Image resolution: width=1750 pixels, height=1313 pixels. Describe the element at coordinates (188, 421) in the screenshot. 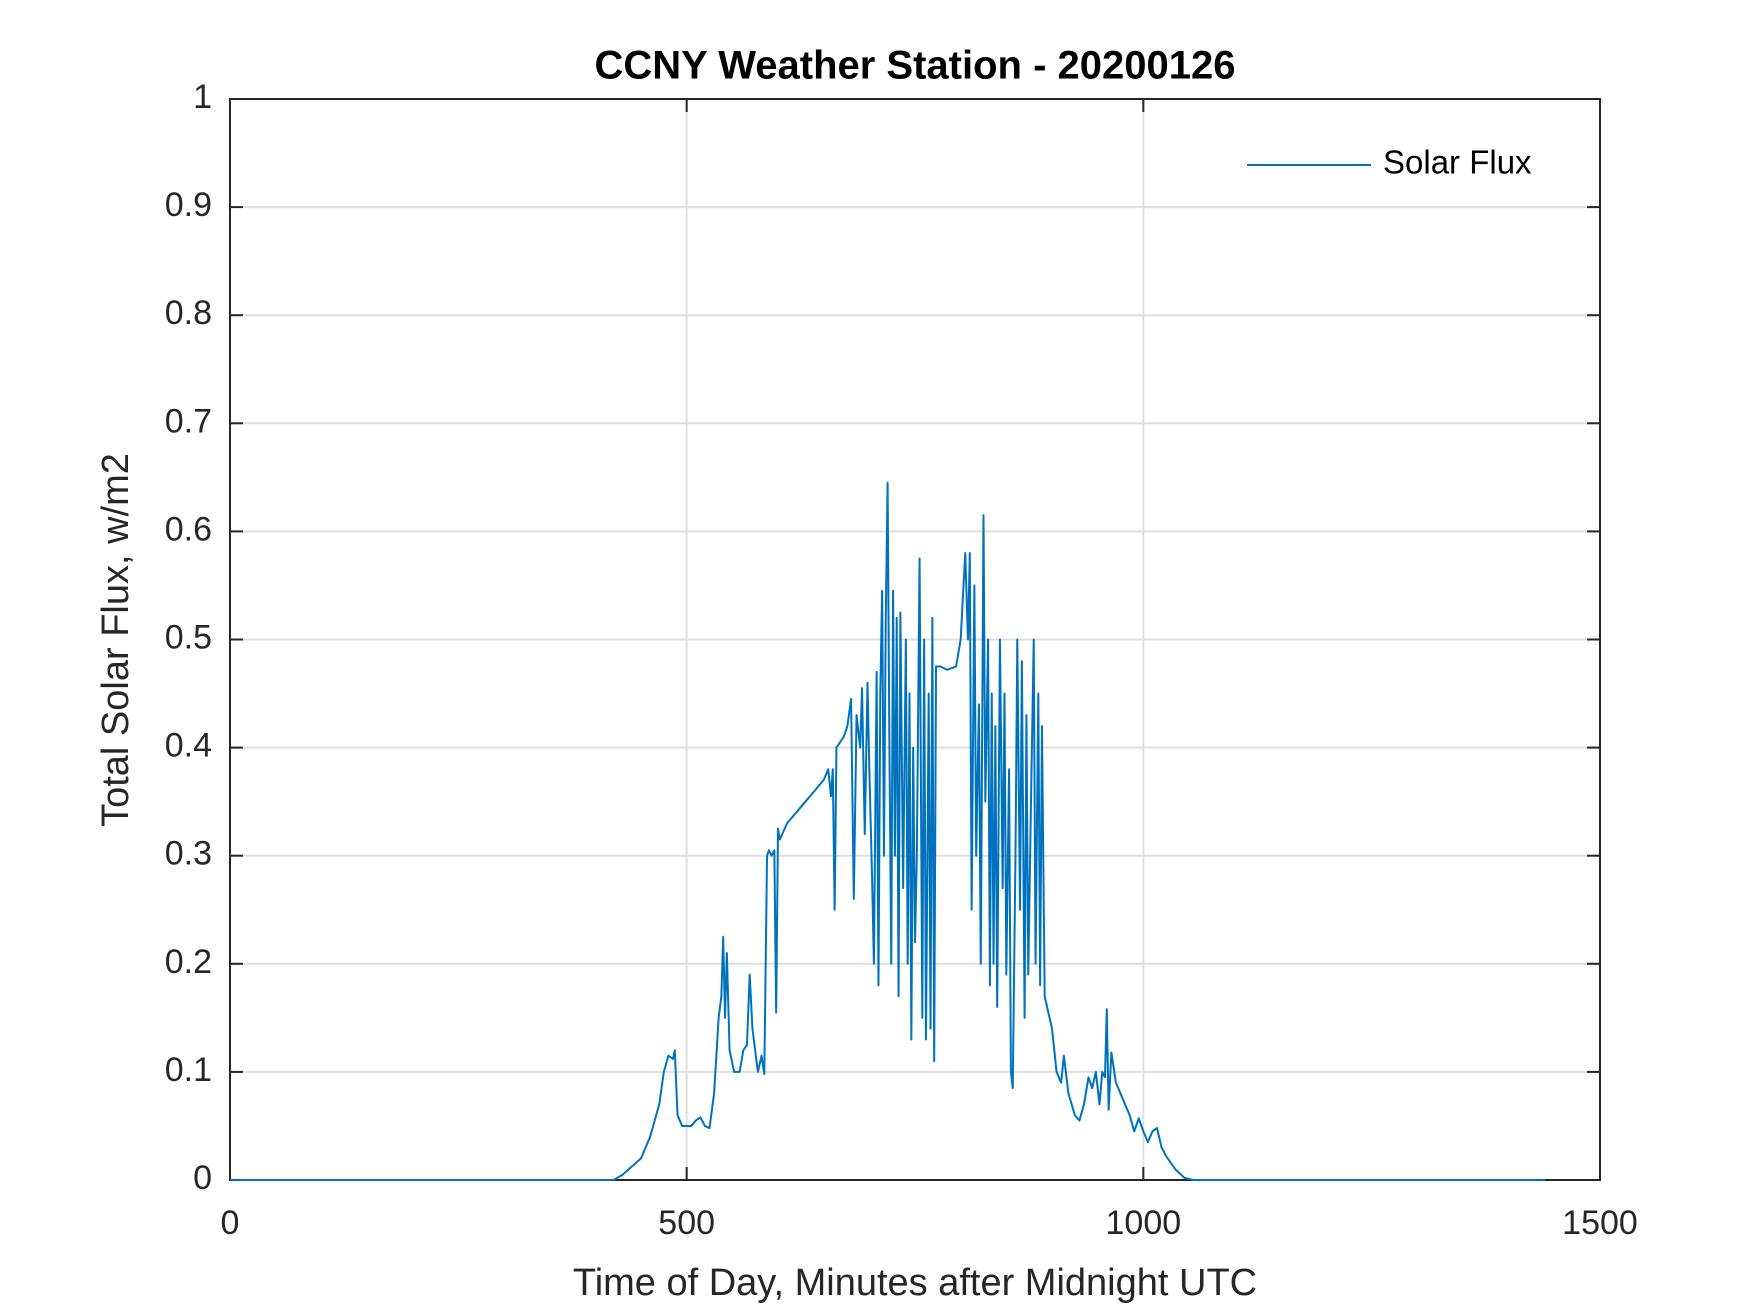

I see `y-tick-label: 0.7` at that location.